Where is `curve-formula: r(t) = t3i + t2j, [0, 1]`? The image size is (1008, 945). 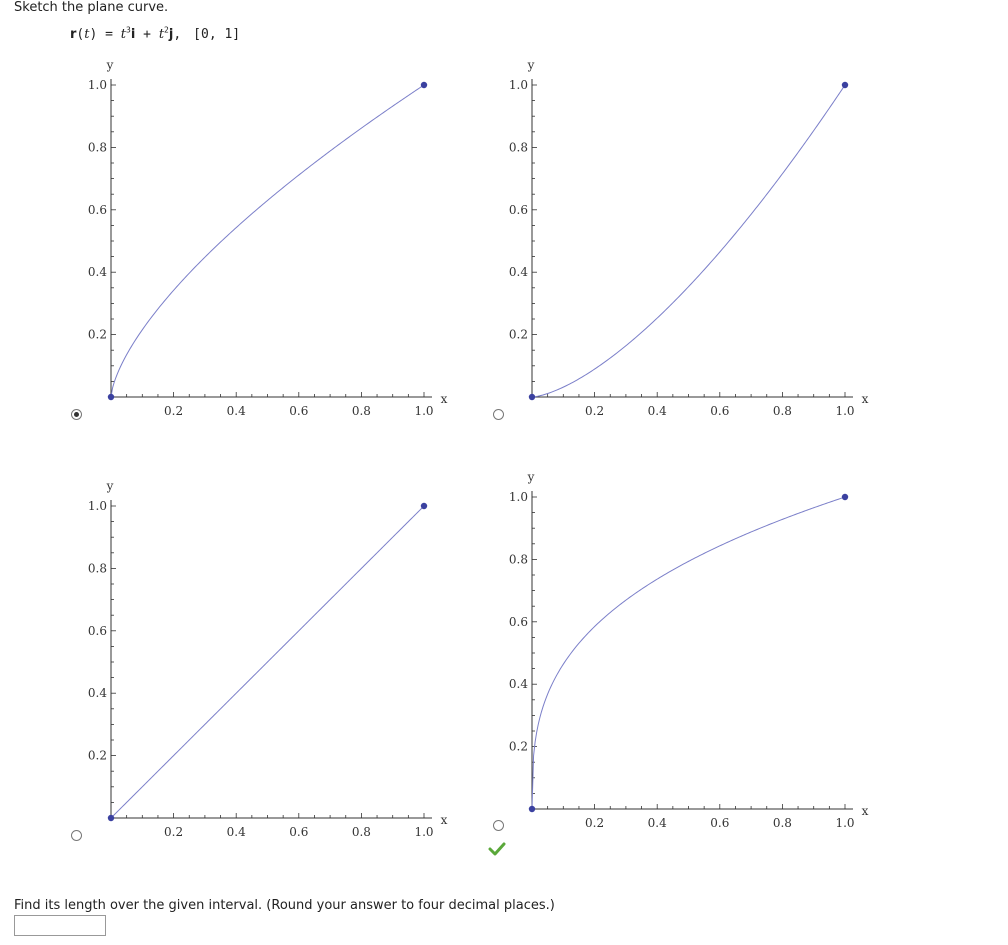
curve-formula: r(t) = t3i + t2j, [0, 1] is located at coordinates (155, 33).